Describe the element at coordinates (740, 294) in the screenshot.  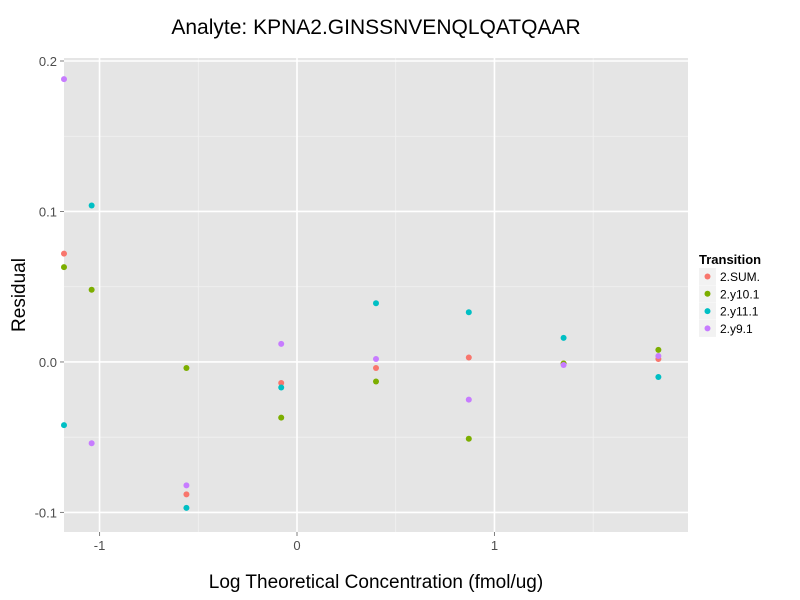
I see `legend-label-2-y10-1: 2.y10.1` at that location.